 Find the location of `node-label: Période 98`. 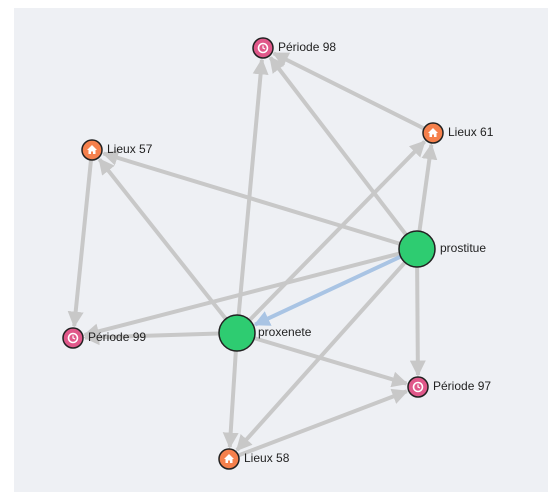

node-label: Période 98 is located at coordinates (307, 47).